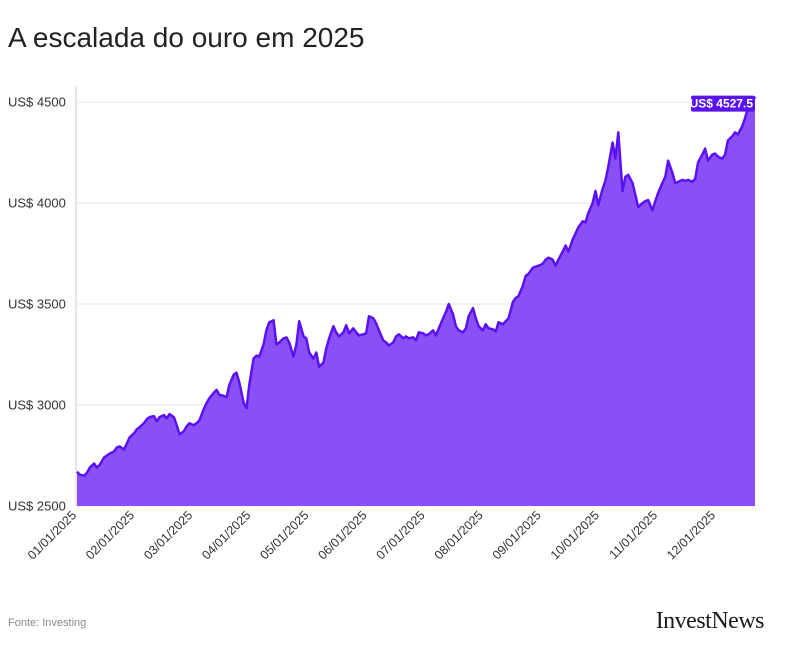  Describe the element at coordinates (575, 535) in the screenshot. I see `x-tick-label: 10/01/2025` at that location.